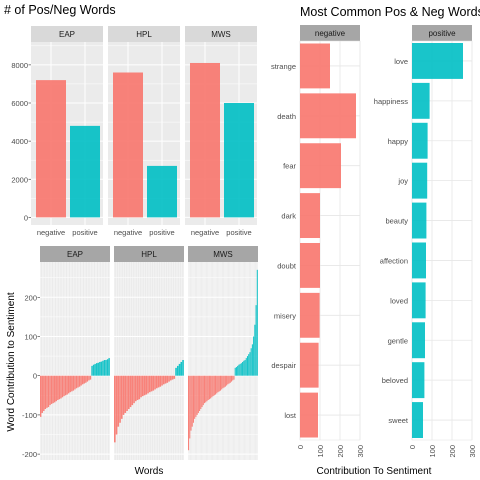 This screenshot has height=480, width=480. I want to click on word-bar-joy, so click(420, 180).